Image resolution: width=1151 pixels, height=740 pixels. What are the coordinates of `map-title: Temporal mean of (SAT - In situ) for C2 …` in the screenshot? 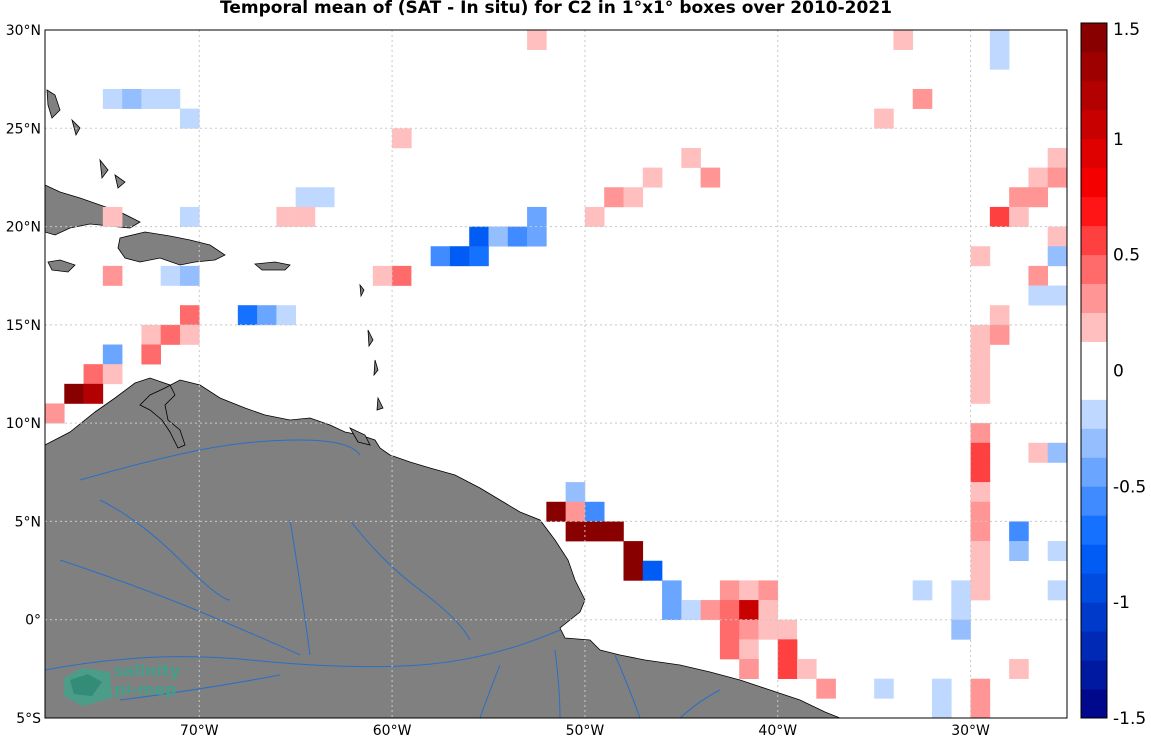 It's located at (556, 9).